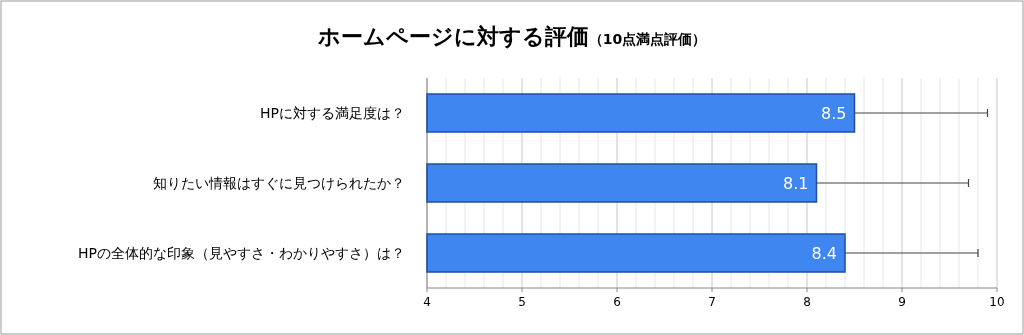  Describe the element at coordinates (902, 302) in the screenshot. I see `x-tick-label: 9` at that location.